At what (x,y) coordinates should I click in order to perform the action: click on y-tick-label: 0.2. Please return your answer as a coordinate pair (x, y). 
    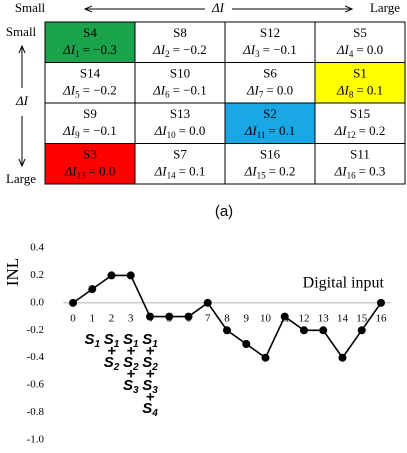
    Looking at the image, I should click on (37, 275).